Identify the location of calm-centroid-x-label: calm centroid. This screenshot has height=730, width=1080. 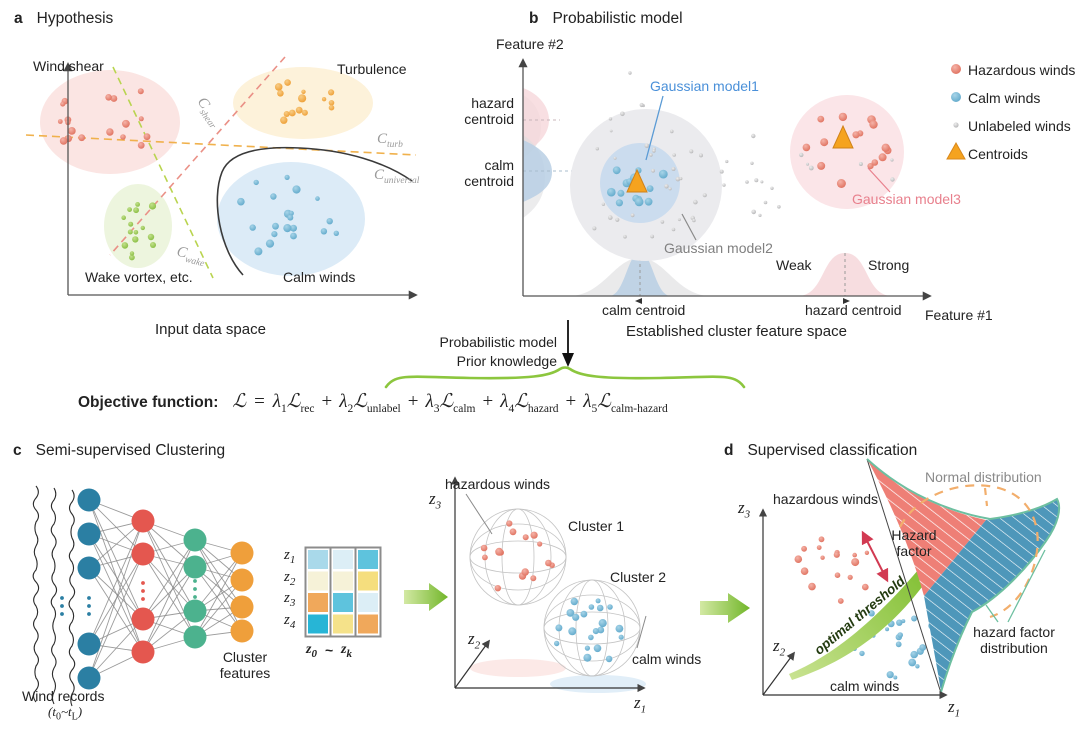
(644, 310).